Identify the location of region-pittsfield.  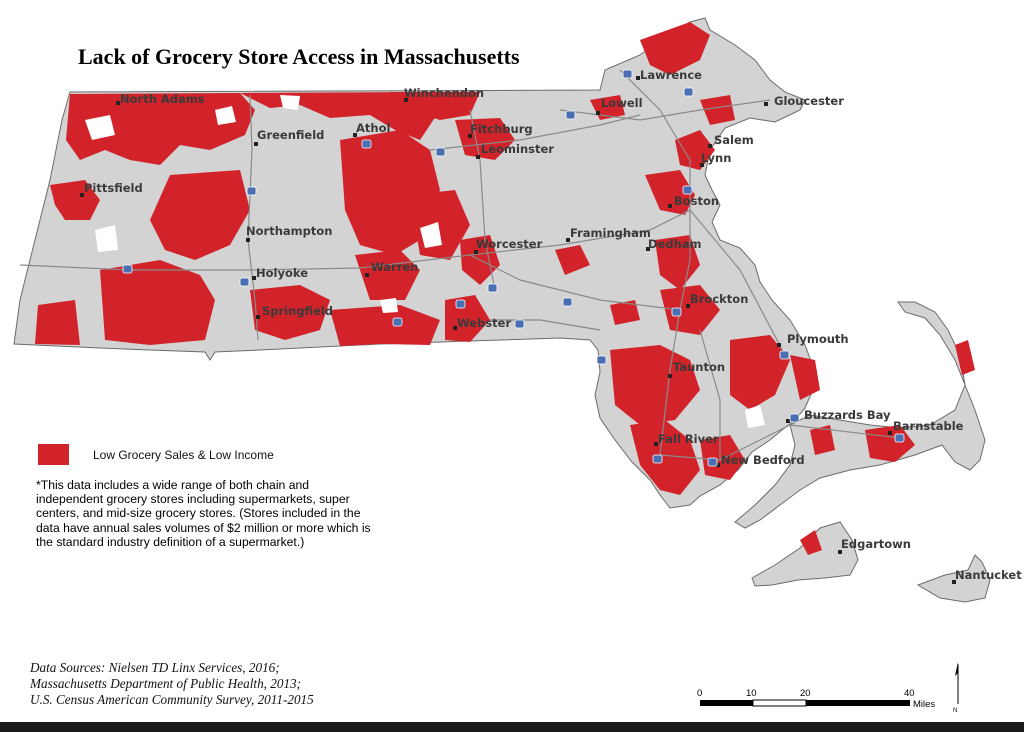
(75, 200).